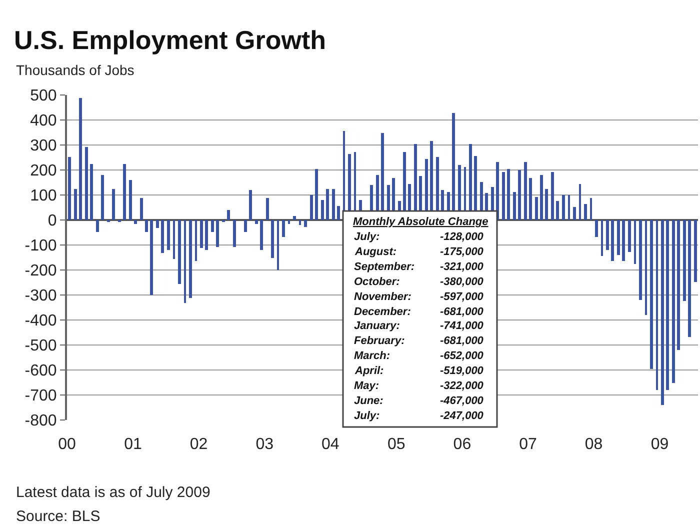 The image size is (700, 531). Describe the element at coordinates (75, 70) in the screenshot. I see `y-axis-title: Thousands of Jobs` at that location.